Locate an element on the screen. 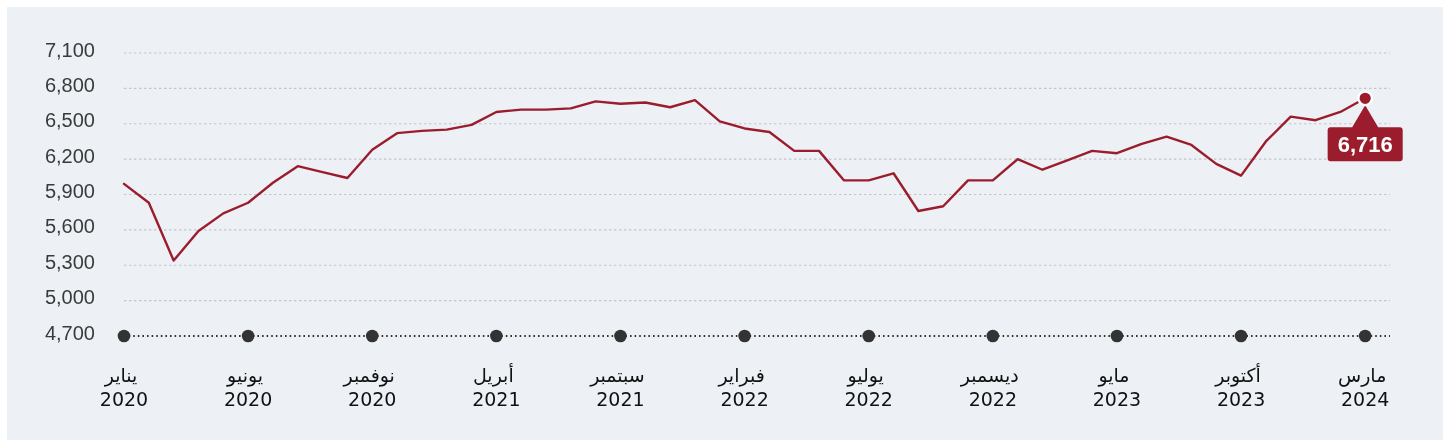  value-label: 6,716 is located at coordinates (1365, 126).